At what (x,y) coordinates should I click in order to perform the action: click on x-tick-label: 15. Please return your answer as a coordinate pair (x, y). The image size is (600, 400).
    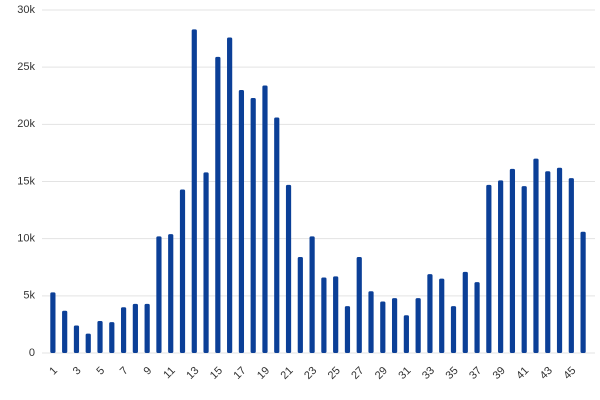
    Looking at the image, I should click on (216, 373).